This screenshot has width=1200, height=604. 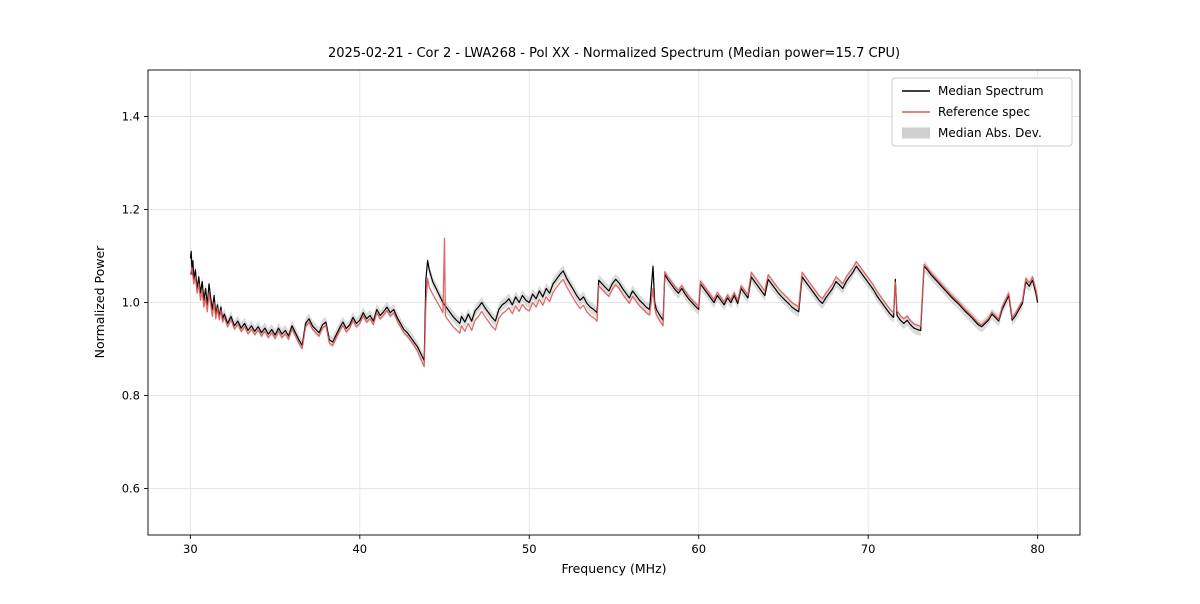 What do you see at coordinates (359, 549) in the screenshot?
I see `x-tick-label: 40` at bounding box center [359, 549].